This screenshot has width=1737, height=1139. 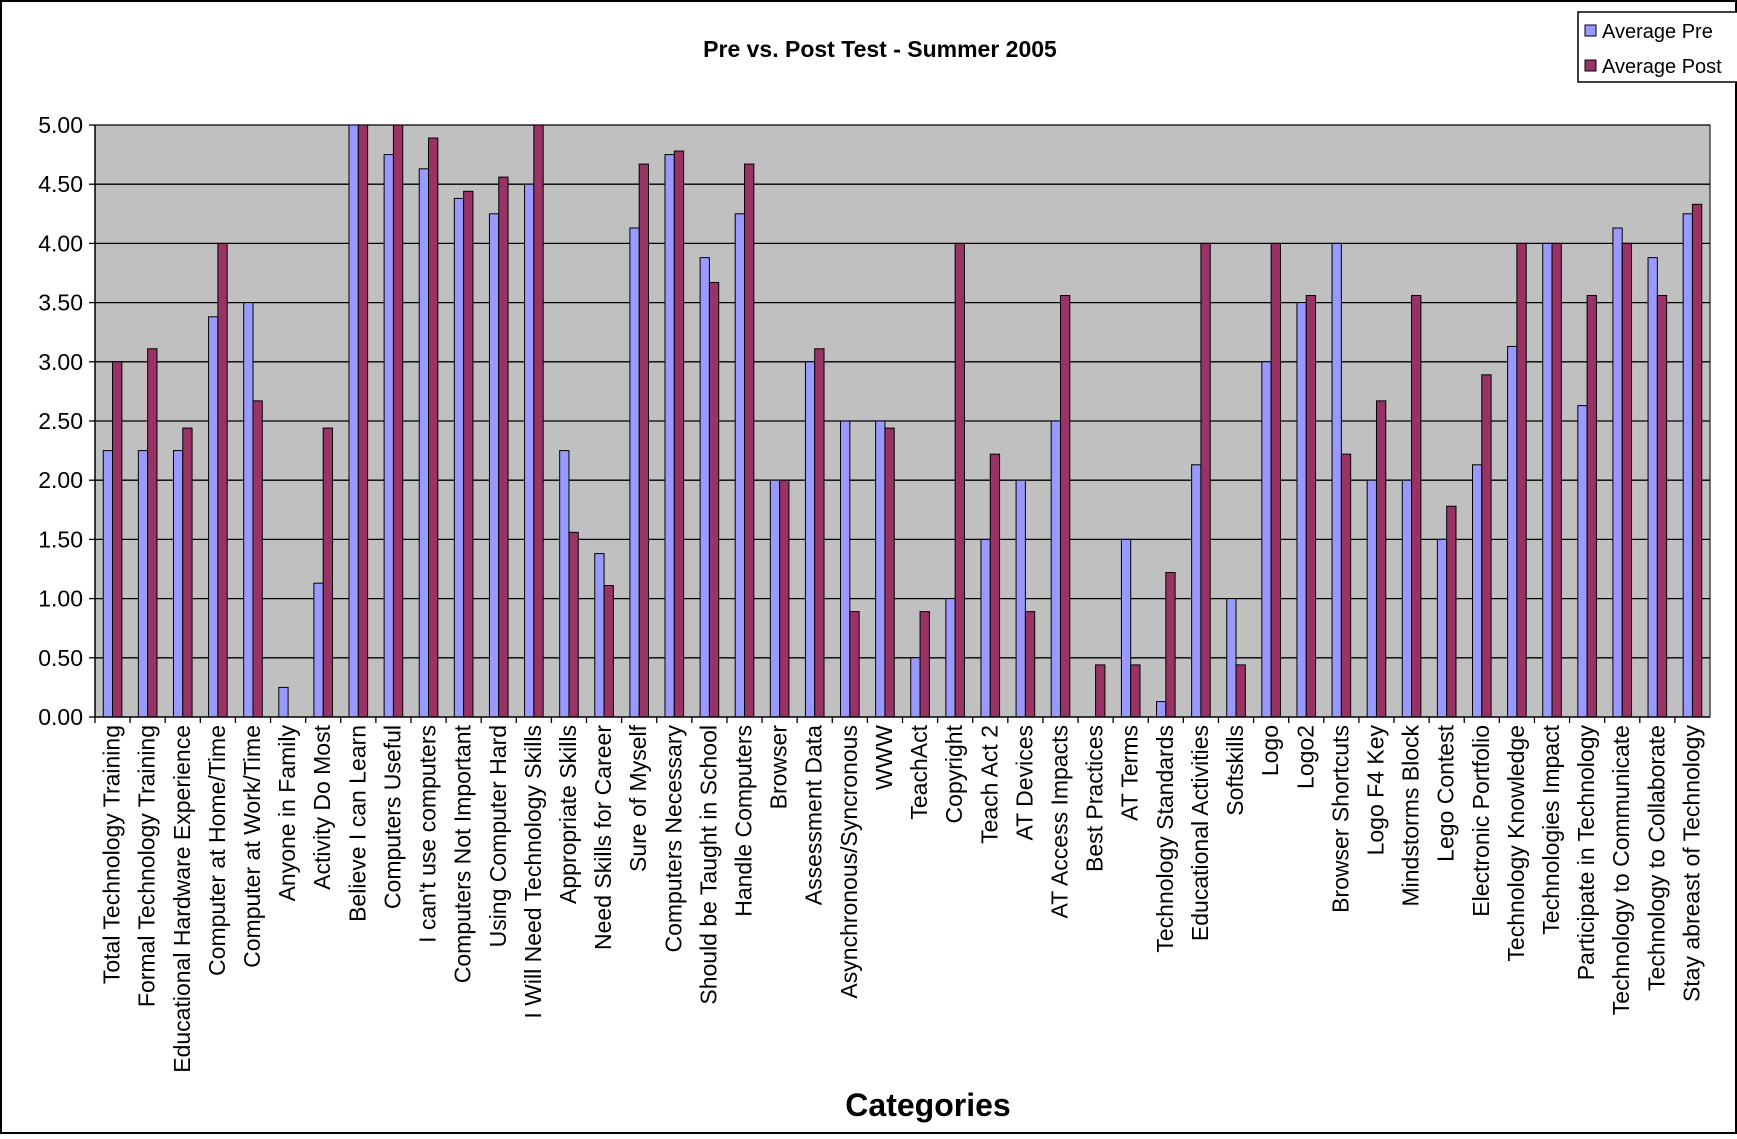 What do you see at coordinates (954, 773) in the screenshot?
I see `x-tick-label: Copyright` at bounding box center [954, 773].